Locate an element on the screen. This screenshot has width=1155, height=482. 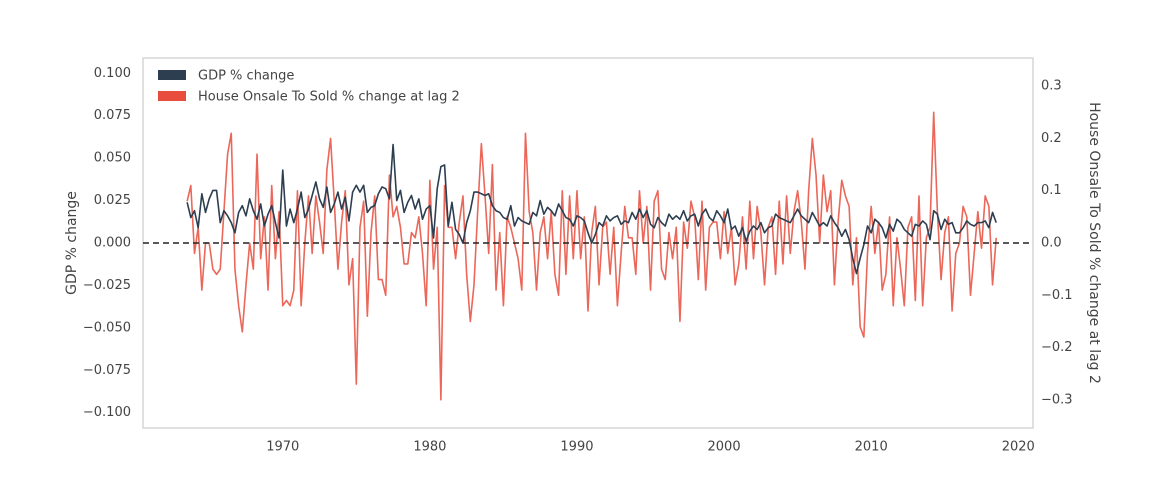
y2-tick-label: 0.1 is located at coordinates (1051, 190).